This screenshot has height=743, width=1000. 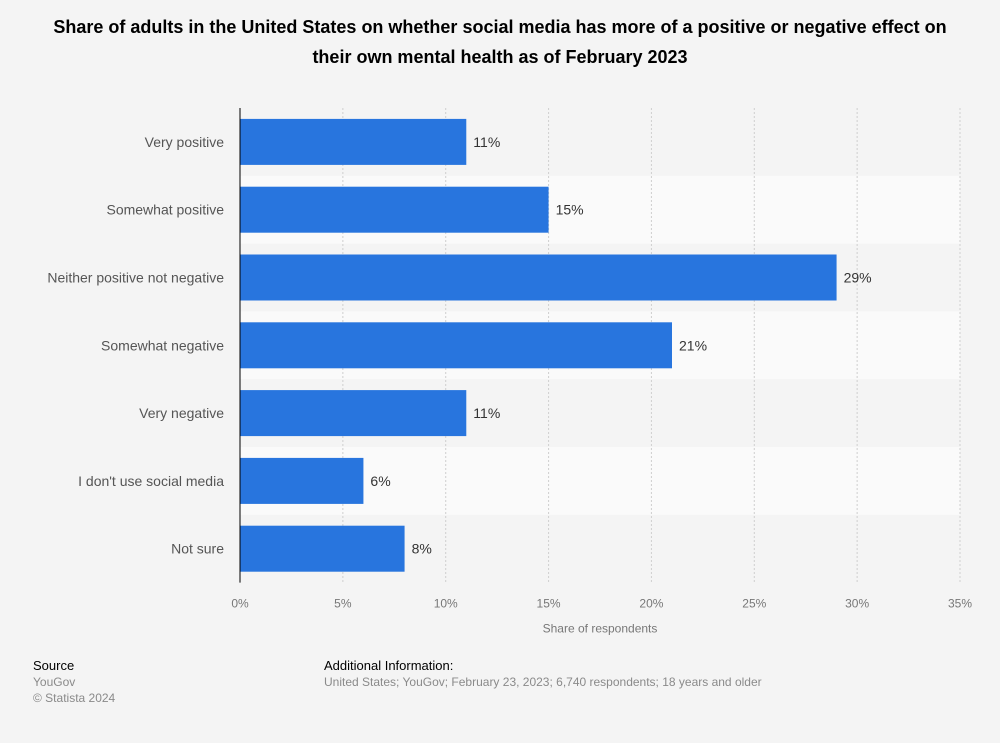 I want to click on source-heading: Source, so click(x=54, y=665).